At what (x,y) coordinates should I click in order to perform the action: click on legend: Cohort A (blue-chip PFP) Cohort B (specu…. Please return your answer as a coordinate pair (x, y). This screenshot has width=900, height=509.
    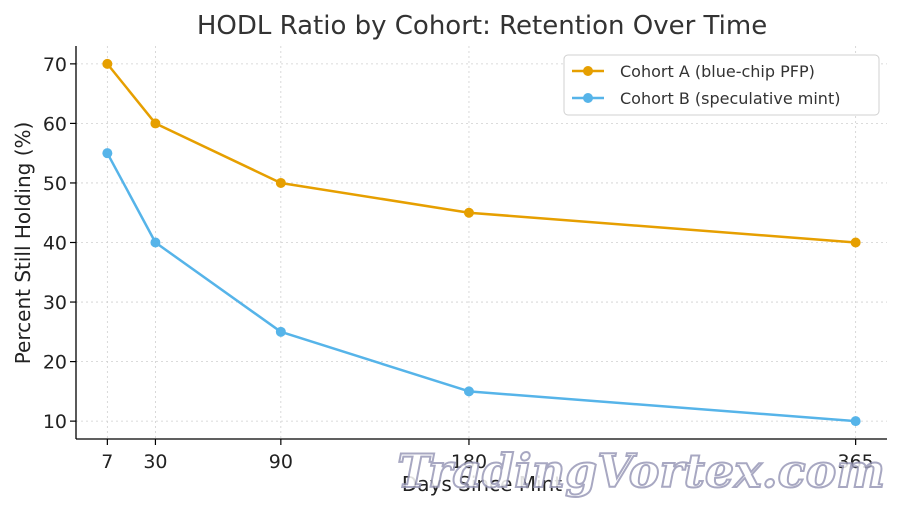
    Looking at the image, I should click on (721, 85).